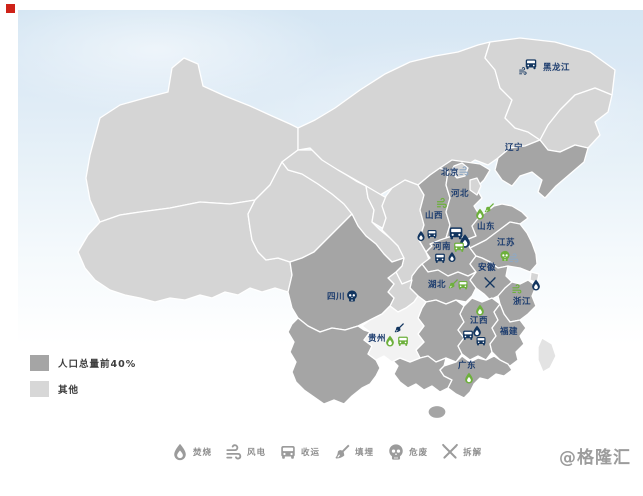 Image resolution: width=643 pixels, height=496 pixels. What do you see at coordinates (203, 453) in the screenshot?
I see `segment-legend-label: 焚烧` at bounding box center [203, 453].